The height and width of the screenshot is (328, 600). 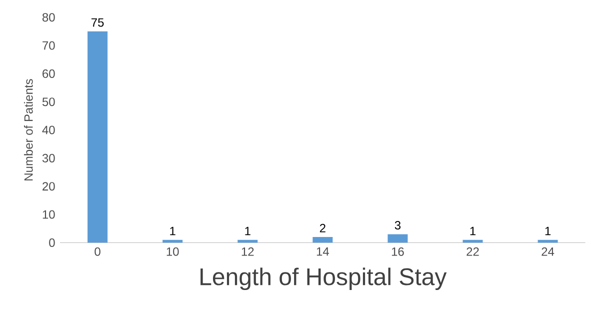 I want to click on x-tick-label: 12, so click(x=248, y=251).